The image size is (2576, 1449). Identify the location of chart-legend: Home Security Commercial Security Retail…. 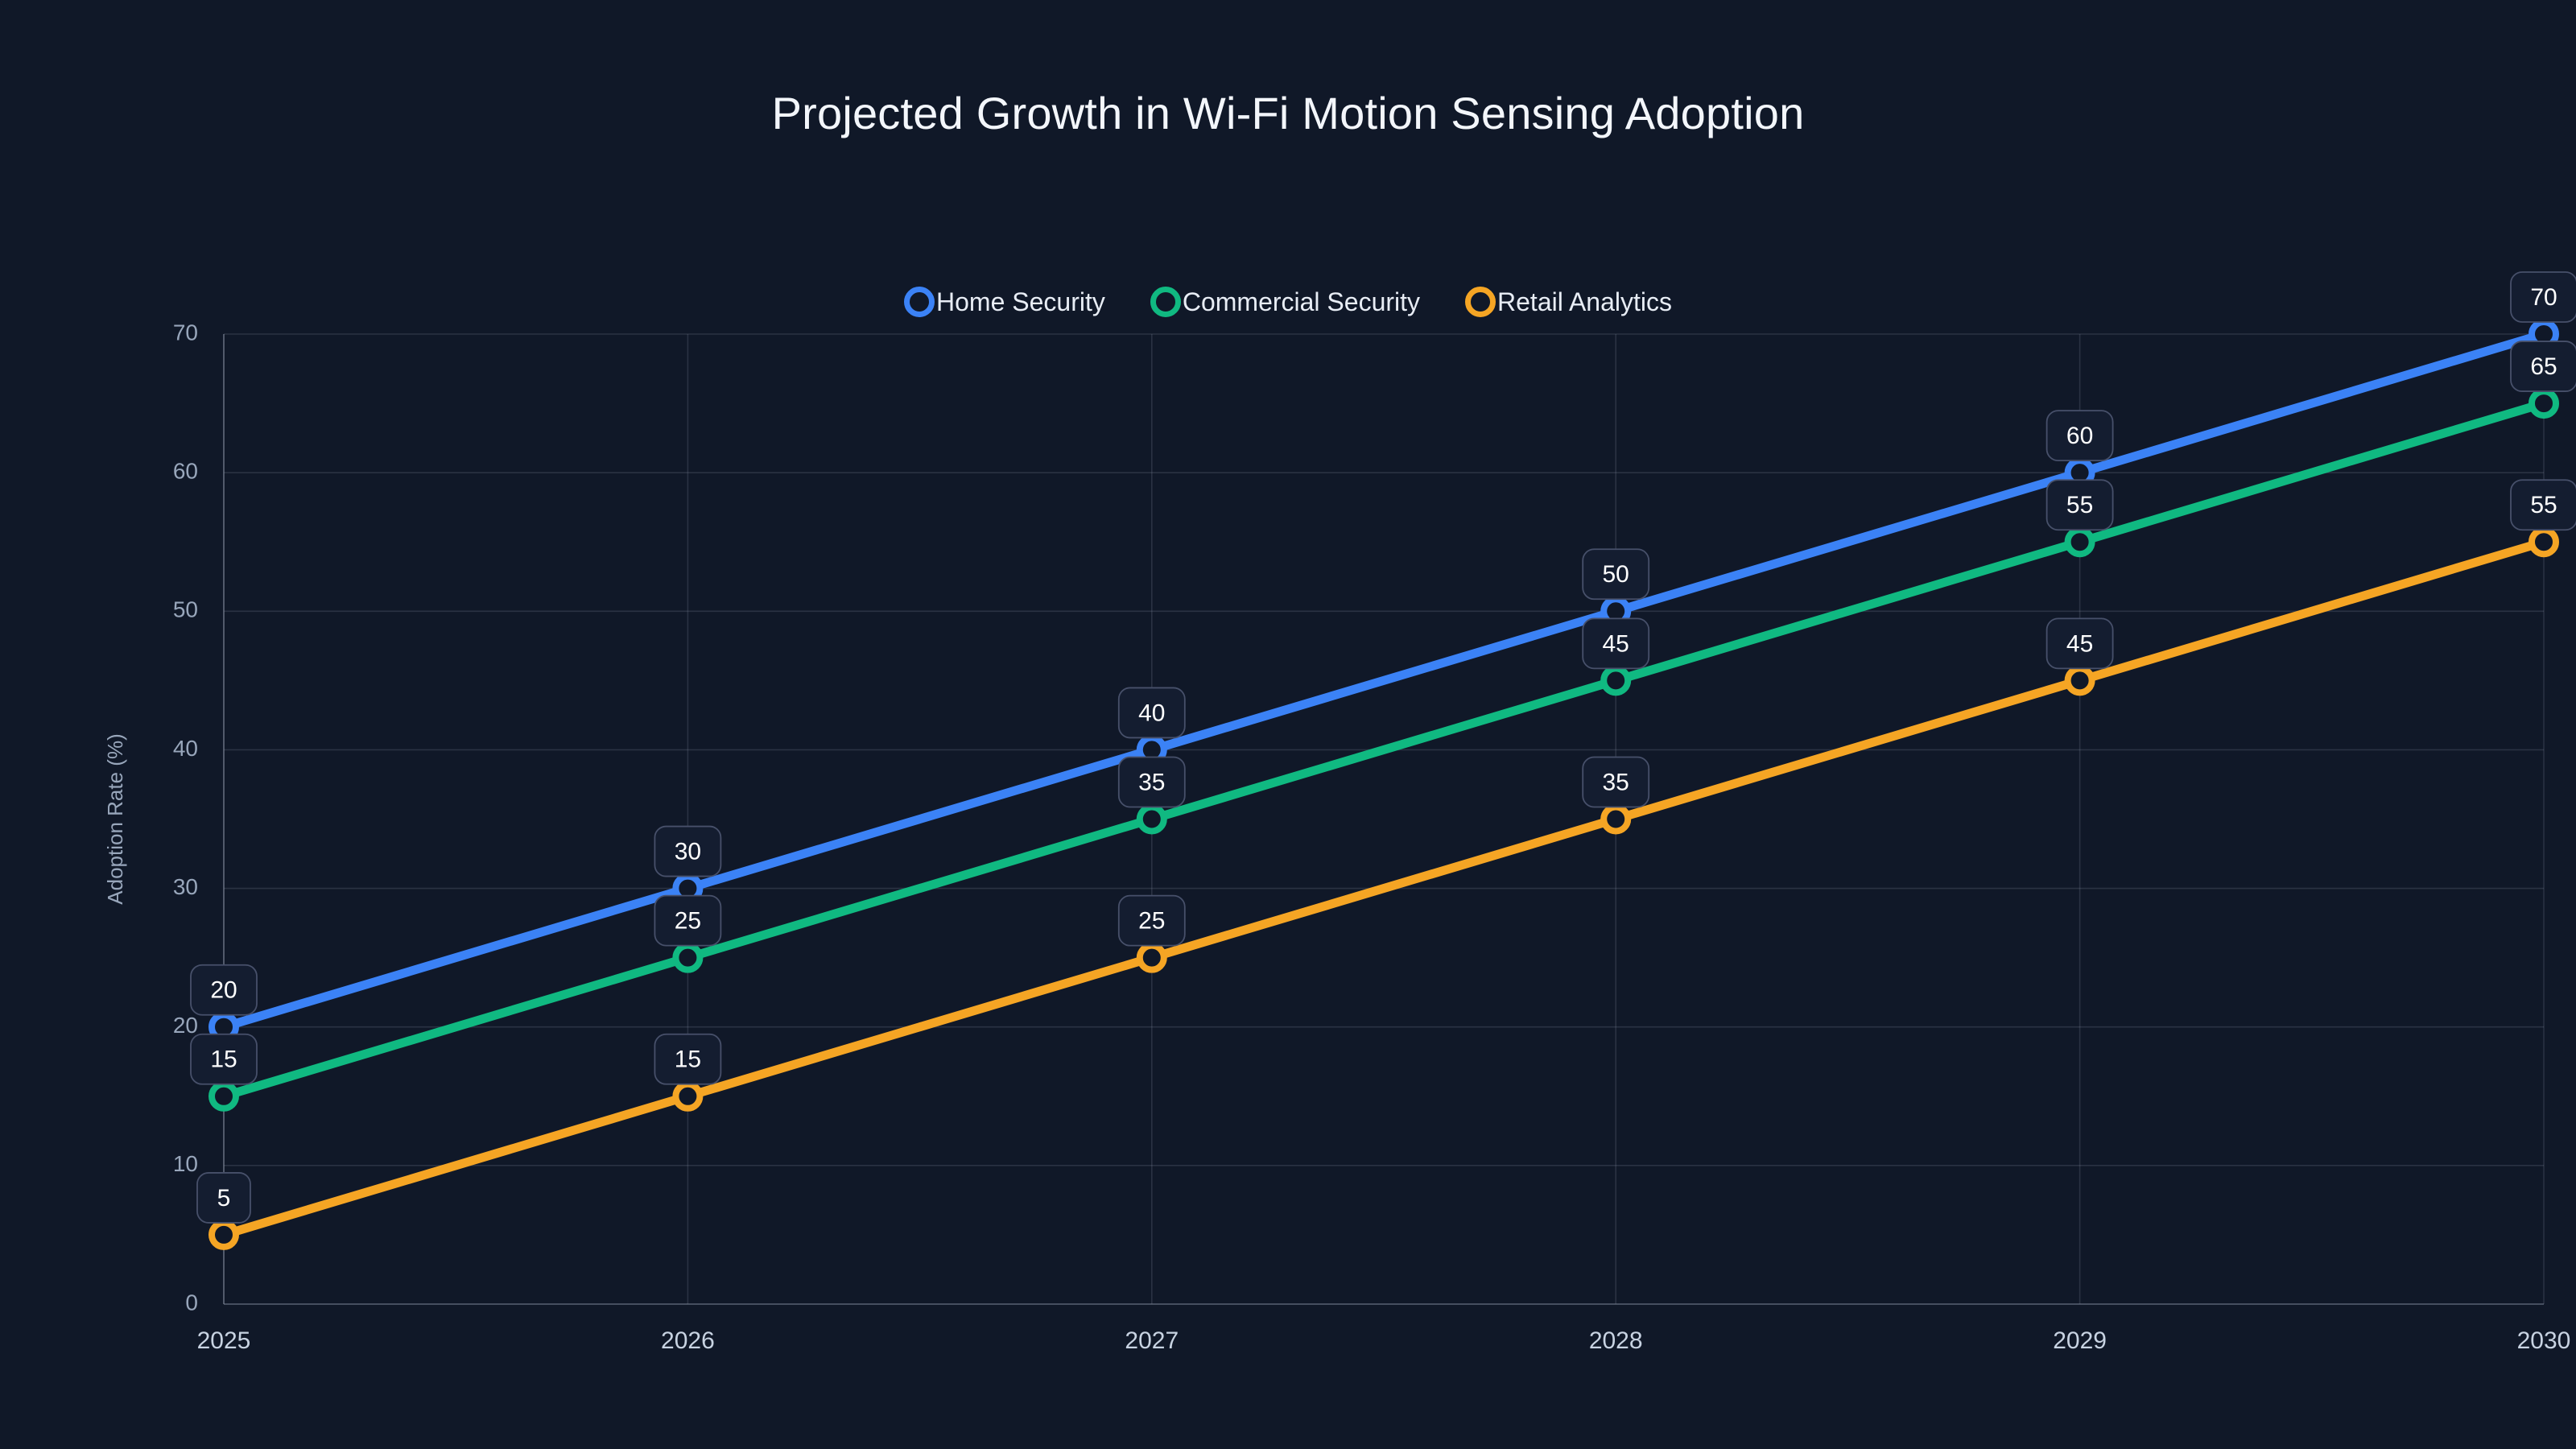
(1288, 302).